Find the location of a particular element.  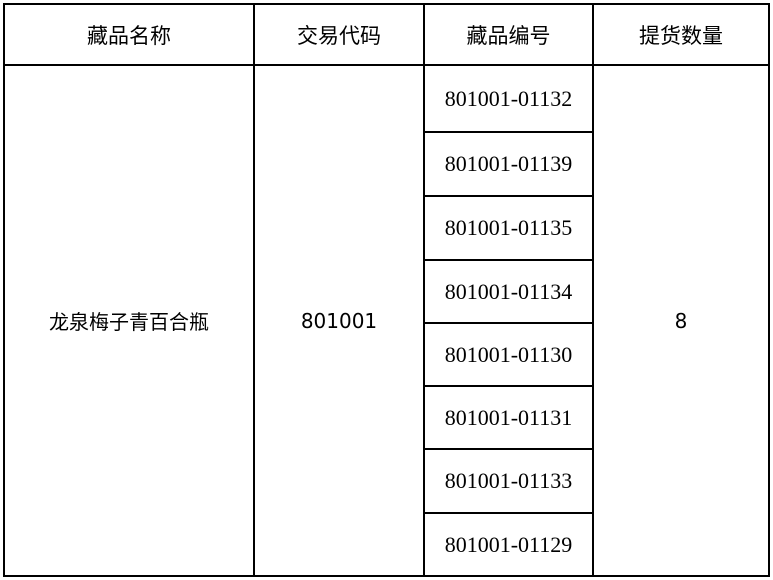

serial-number-cell: 801001-01129 is located at coordinates (508, 544).